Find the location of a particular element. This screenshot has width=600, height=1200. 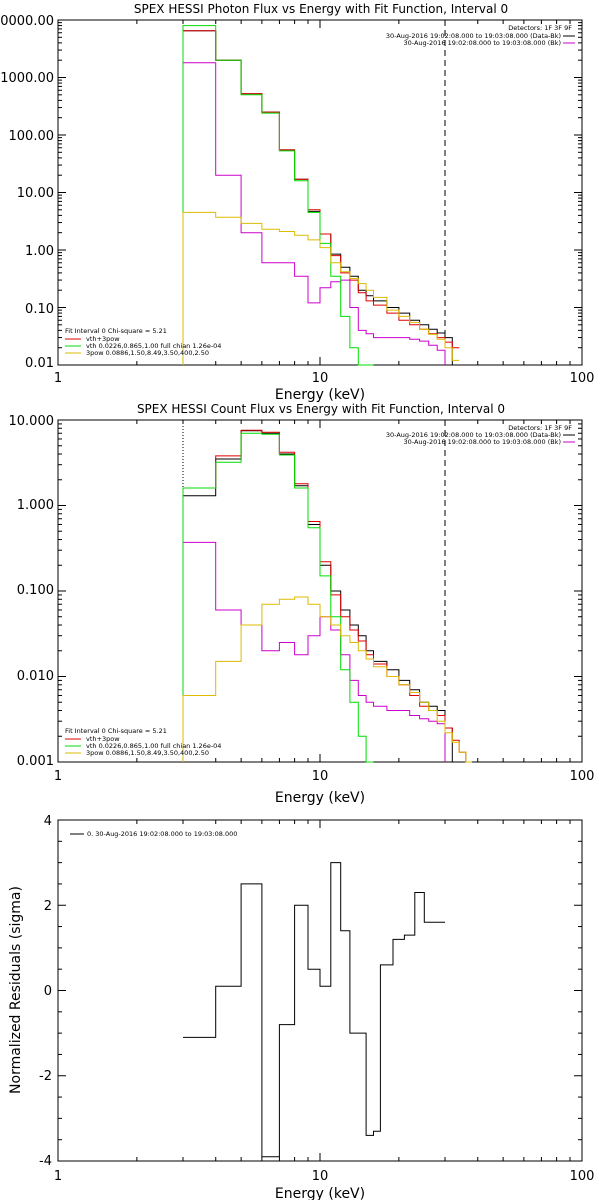

count-flux-ytick-1: 1.000 is located at coordinates (35, 505).